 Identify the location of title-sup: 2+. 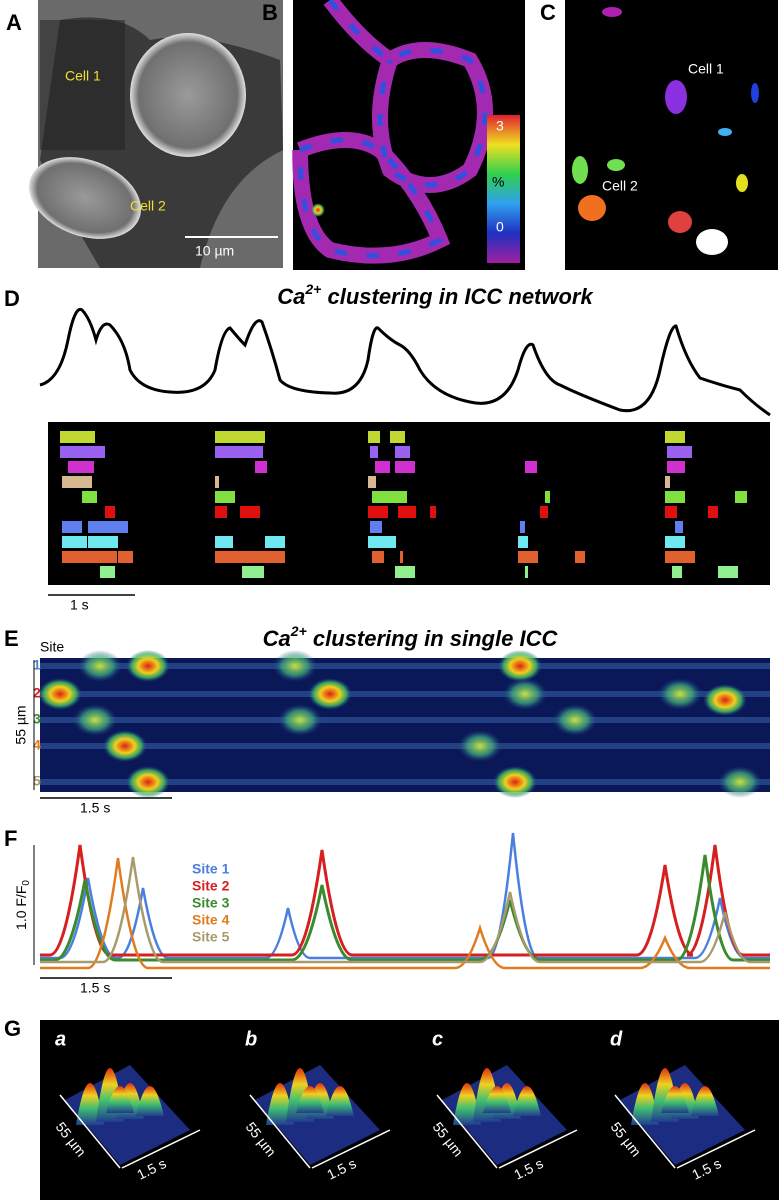
(312, 289).